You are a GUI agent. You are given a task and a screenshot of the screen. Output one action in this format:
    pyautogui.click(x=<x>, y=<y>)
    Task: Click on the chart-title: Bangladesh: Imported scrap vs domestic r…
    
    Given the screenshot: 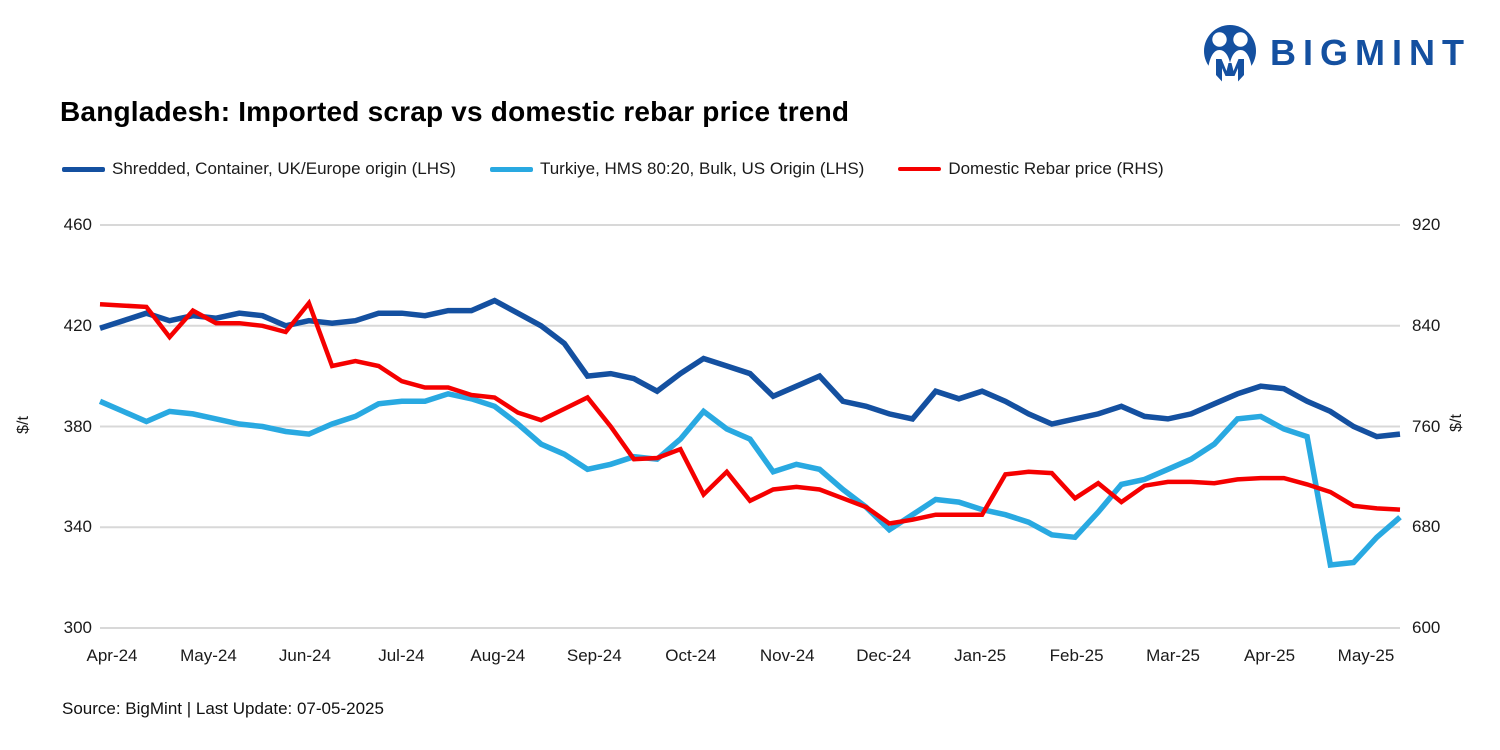 What is the action you would take?
    pyautogui.click(x=455, y=111)
    